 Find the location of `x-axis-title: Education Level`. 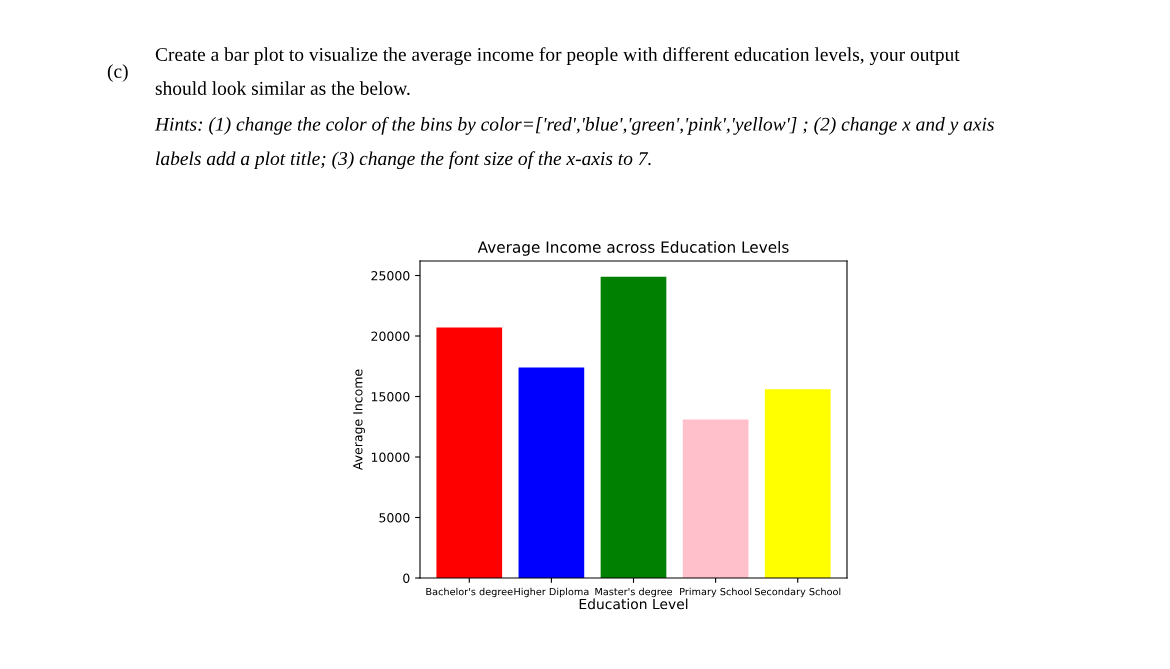

x-axis-title: Education Level is located at coordinates (633, 604).